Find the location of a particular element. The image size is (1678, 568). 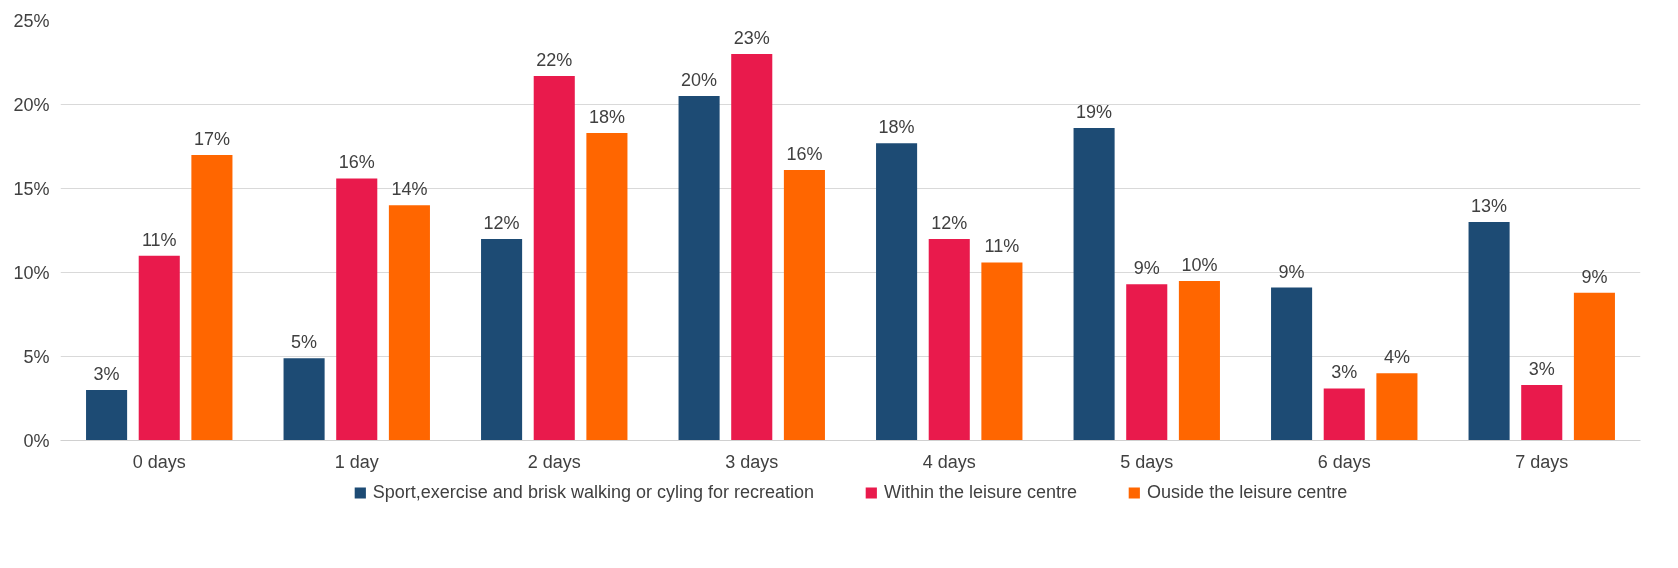

data-label: 17% is located at coordinates (211, 138).